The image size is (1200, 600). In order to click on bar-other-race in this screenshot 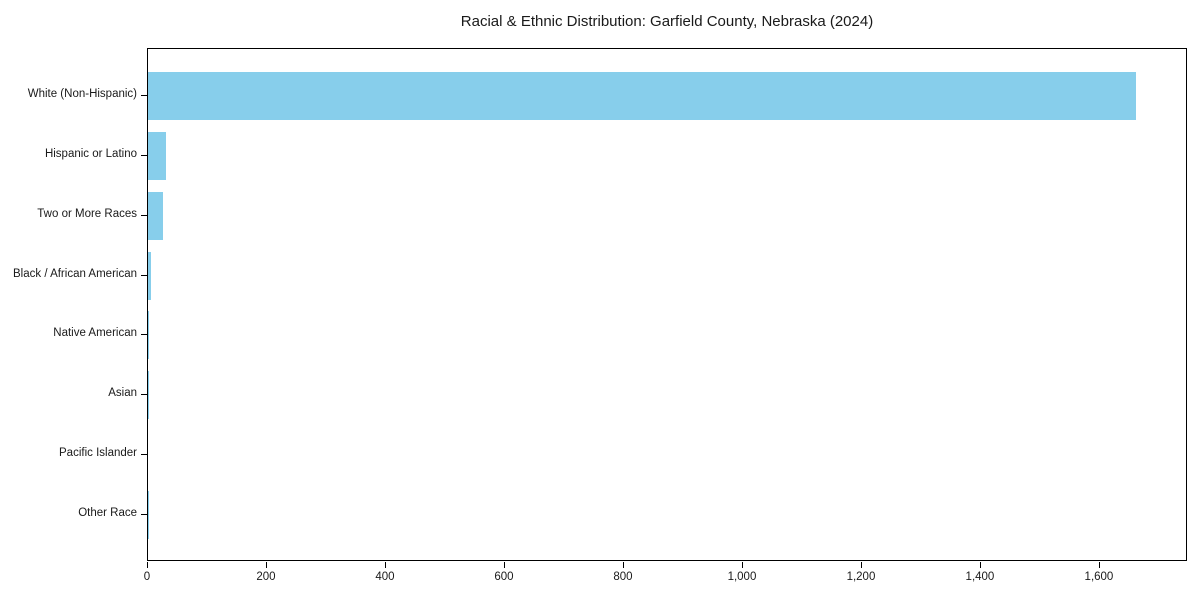, I will do `click(148, 514)`.